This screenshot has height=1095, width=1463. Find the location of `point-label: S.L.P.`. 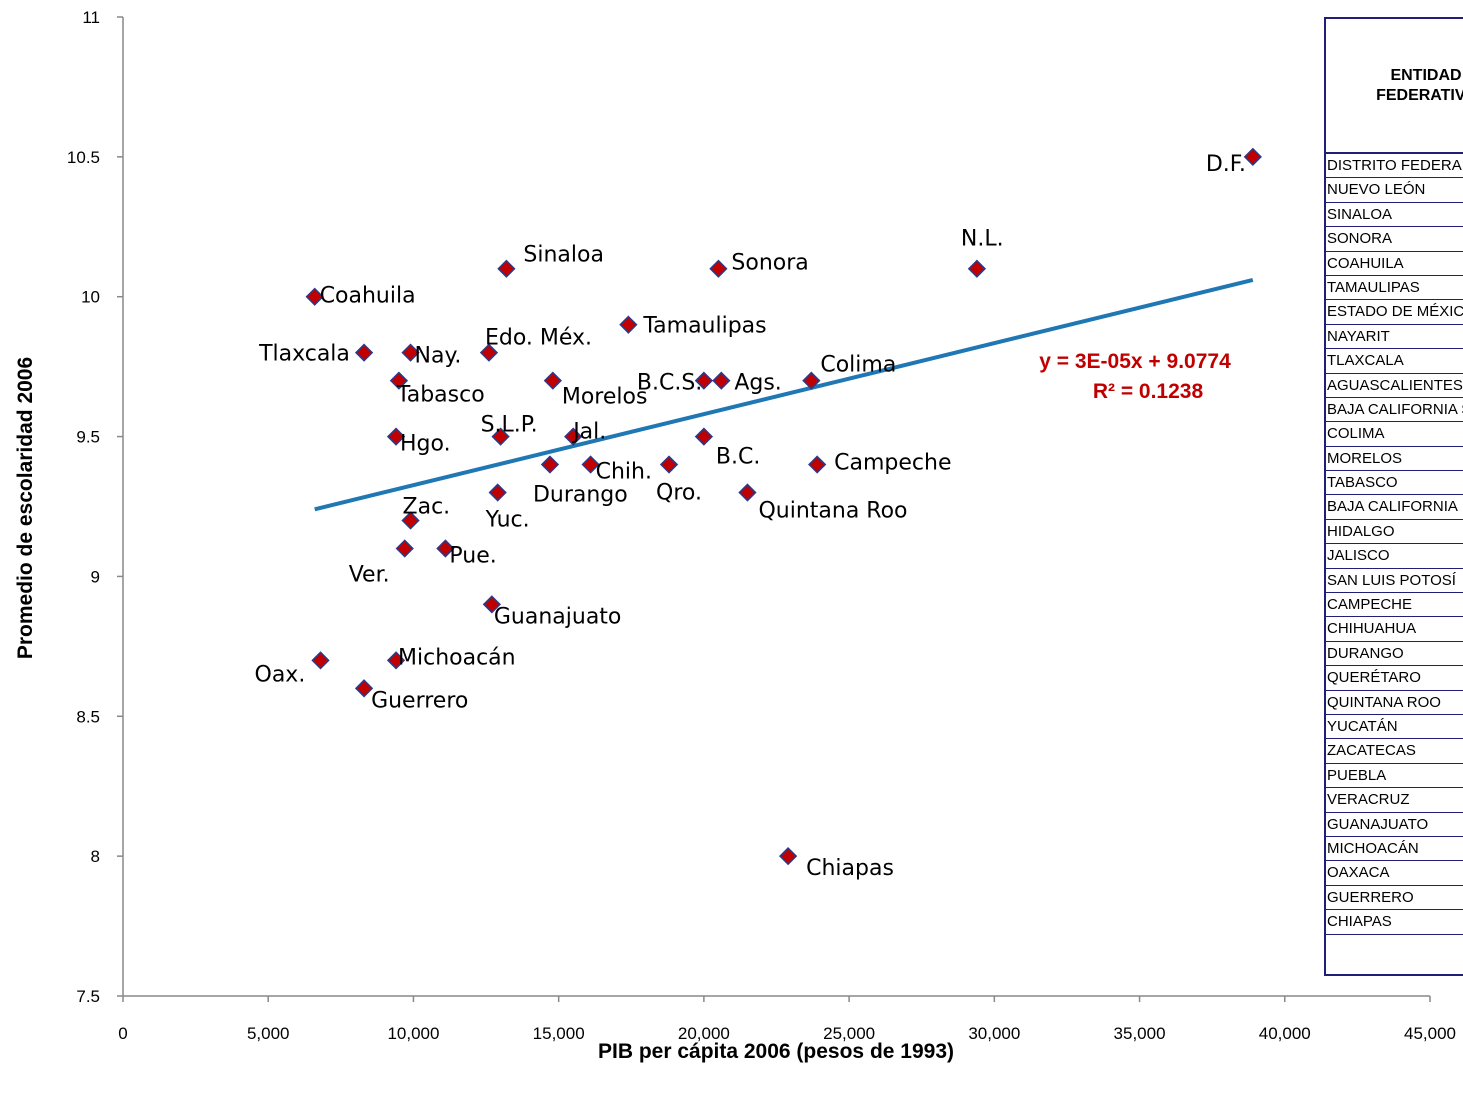

point-label: S.L.P. is located at coordinates (509, 425).